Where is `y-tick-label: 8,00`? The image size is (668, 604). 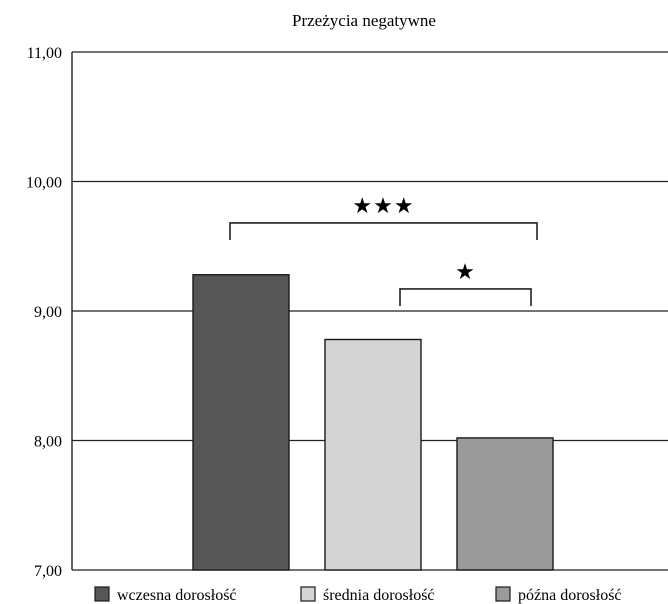
y-tick-label: 8,00 is located at coordinates (48, 442).